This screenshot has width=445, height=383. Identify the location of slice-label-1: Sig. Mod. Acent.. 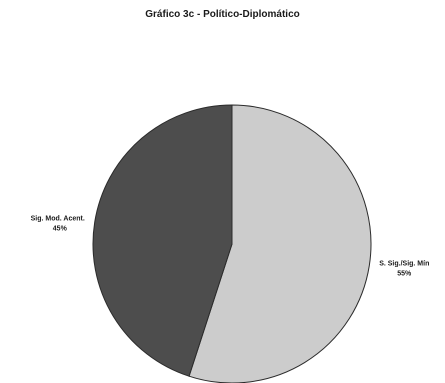
(58, 218).